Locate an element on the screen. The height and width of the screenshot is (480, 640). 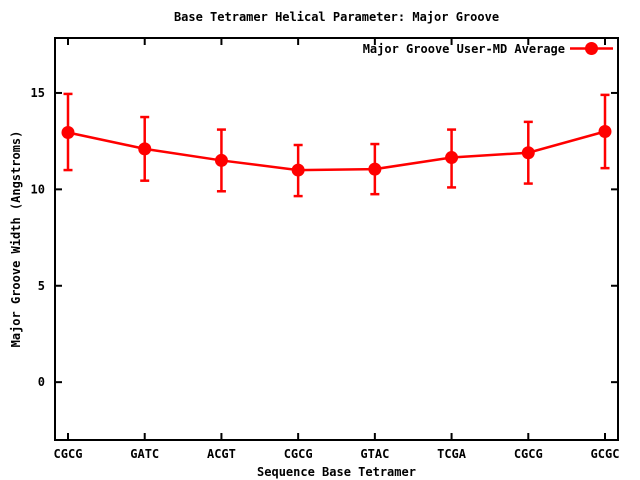
x-tick-label: ACGT is located at coordinates (221, 454).